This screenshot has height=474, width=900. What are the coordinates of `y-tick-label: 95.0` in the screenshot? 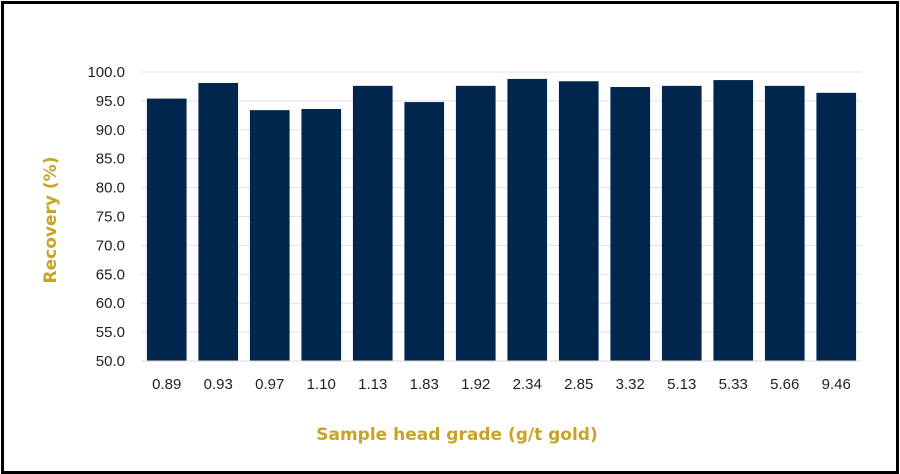 It's located at (110, 101).